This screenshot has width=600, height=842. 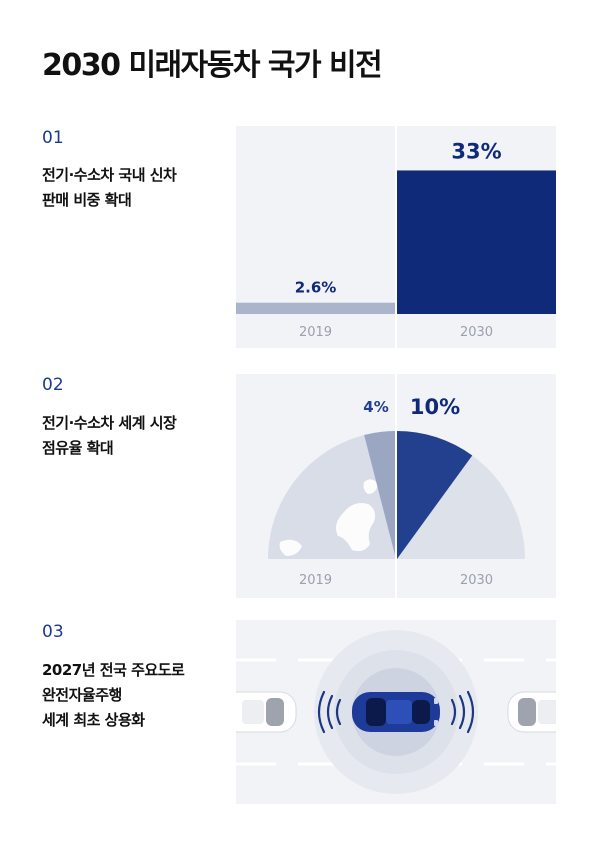 I want to click on pie-value-label-2019: 4%, so click(x=375, y=407).